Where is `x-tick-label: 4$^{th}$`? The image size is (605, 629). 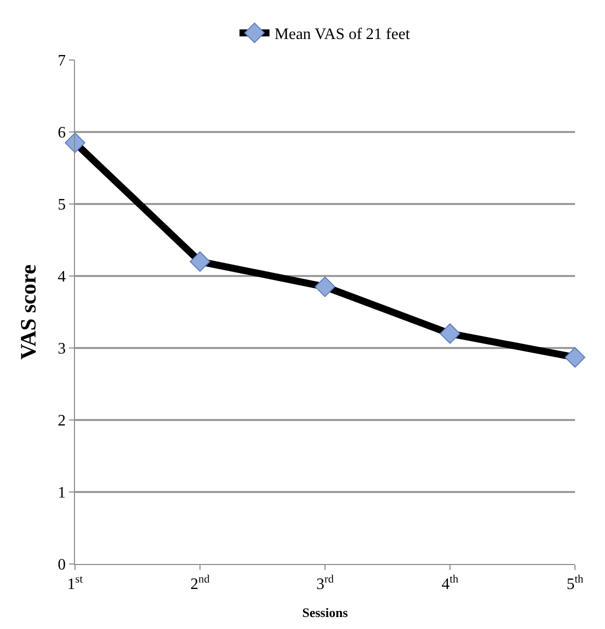
x-tick-label: 4$^{th}$ is located at coordinates (450, 583).